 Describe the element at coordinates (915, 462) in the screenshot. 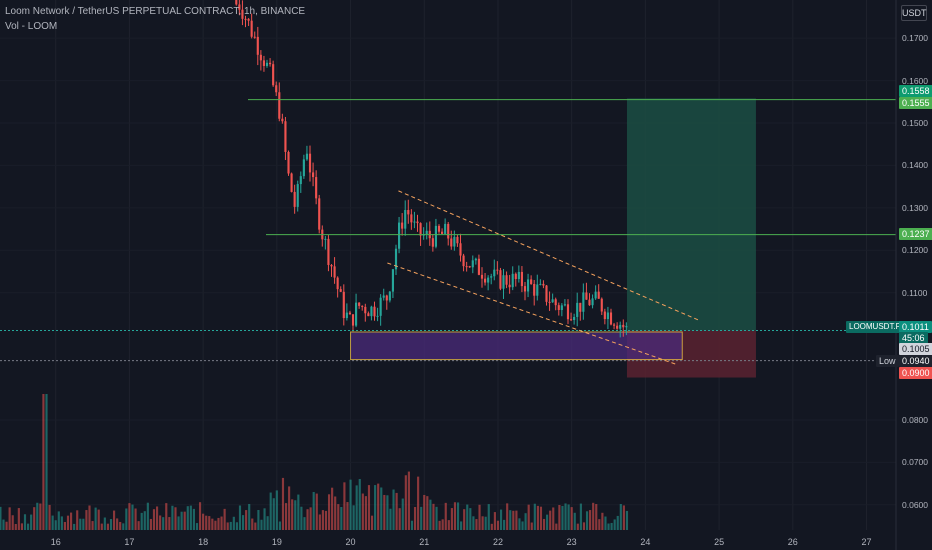

I see `price-tick-label: 0.0700` at that location.